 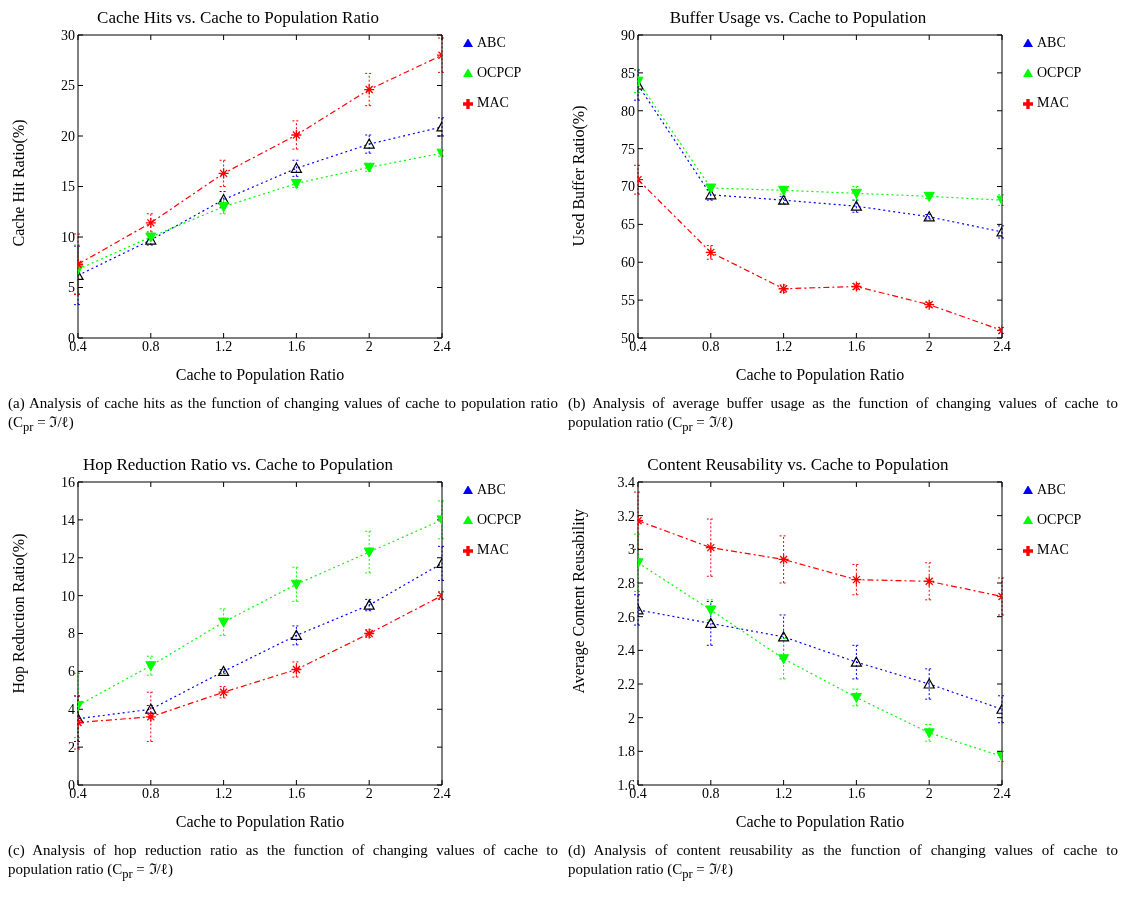 What do you see at coordinates (578, 176) in the screenshot?
I see `y-axis-title: Used Buffer Ratio(%)` at bounding box center [578, 176].